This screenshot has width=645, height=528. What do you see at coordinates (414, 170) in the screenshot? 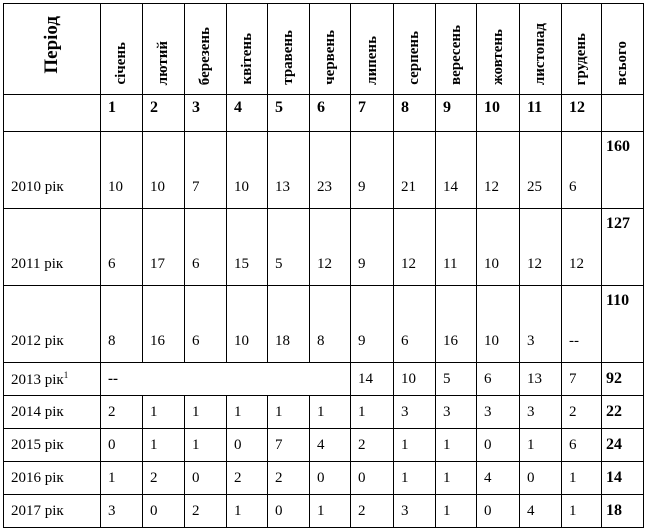
I see `month-value: 21` at bounding box center [414, 170].